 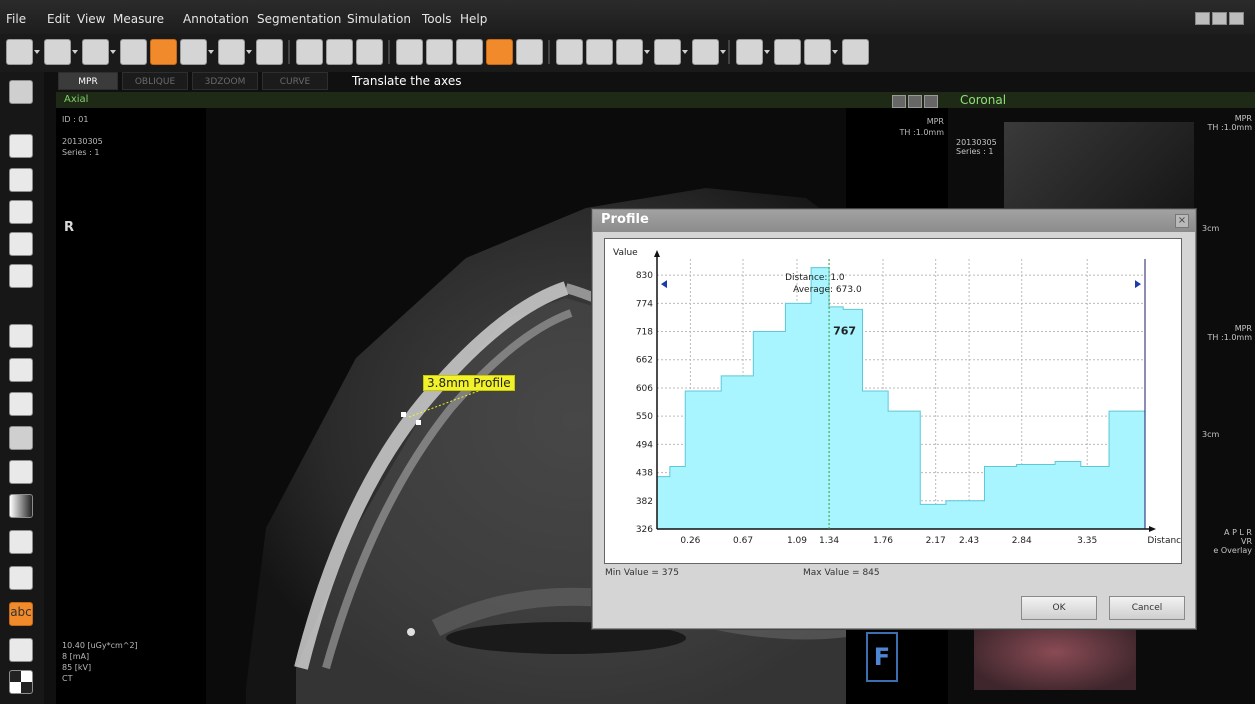 I want to click on export-icon, so click(x=529, y=52).